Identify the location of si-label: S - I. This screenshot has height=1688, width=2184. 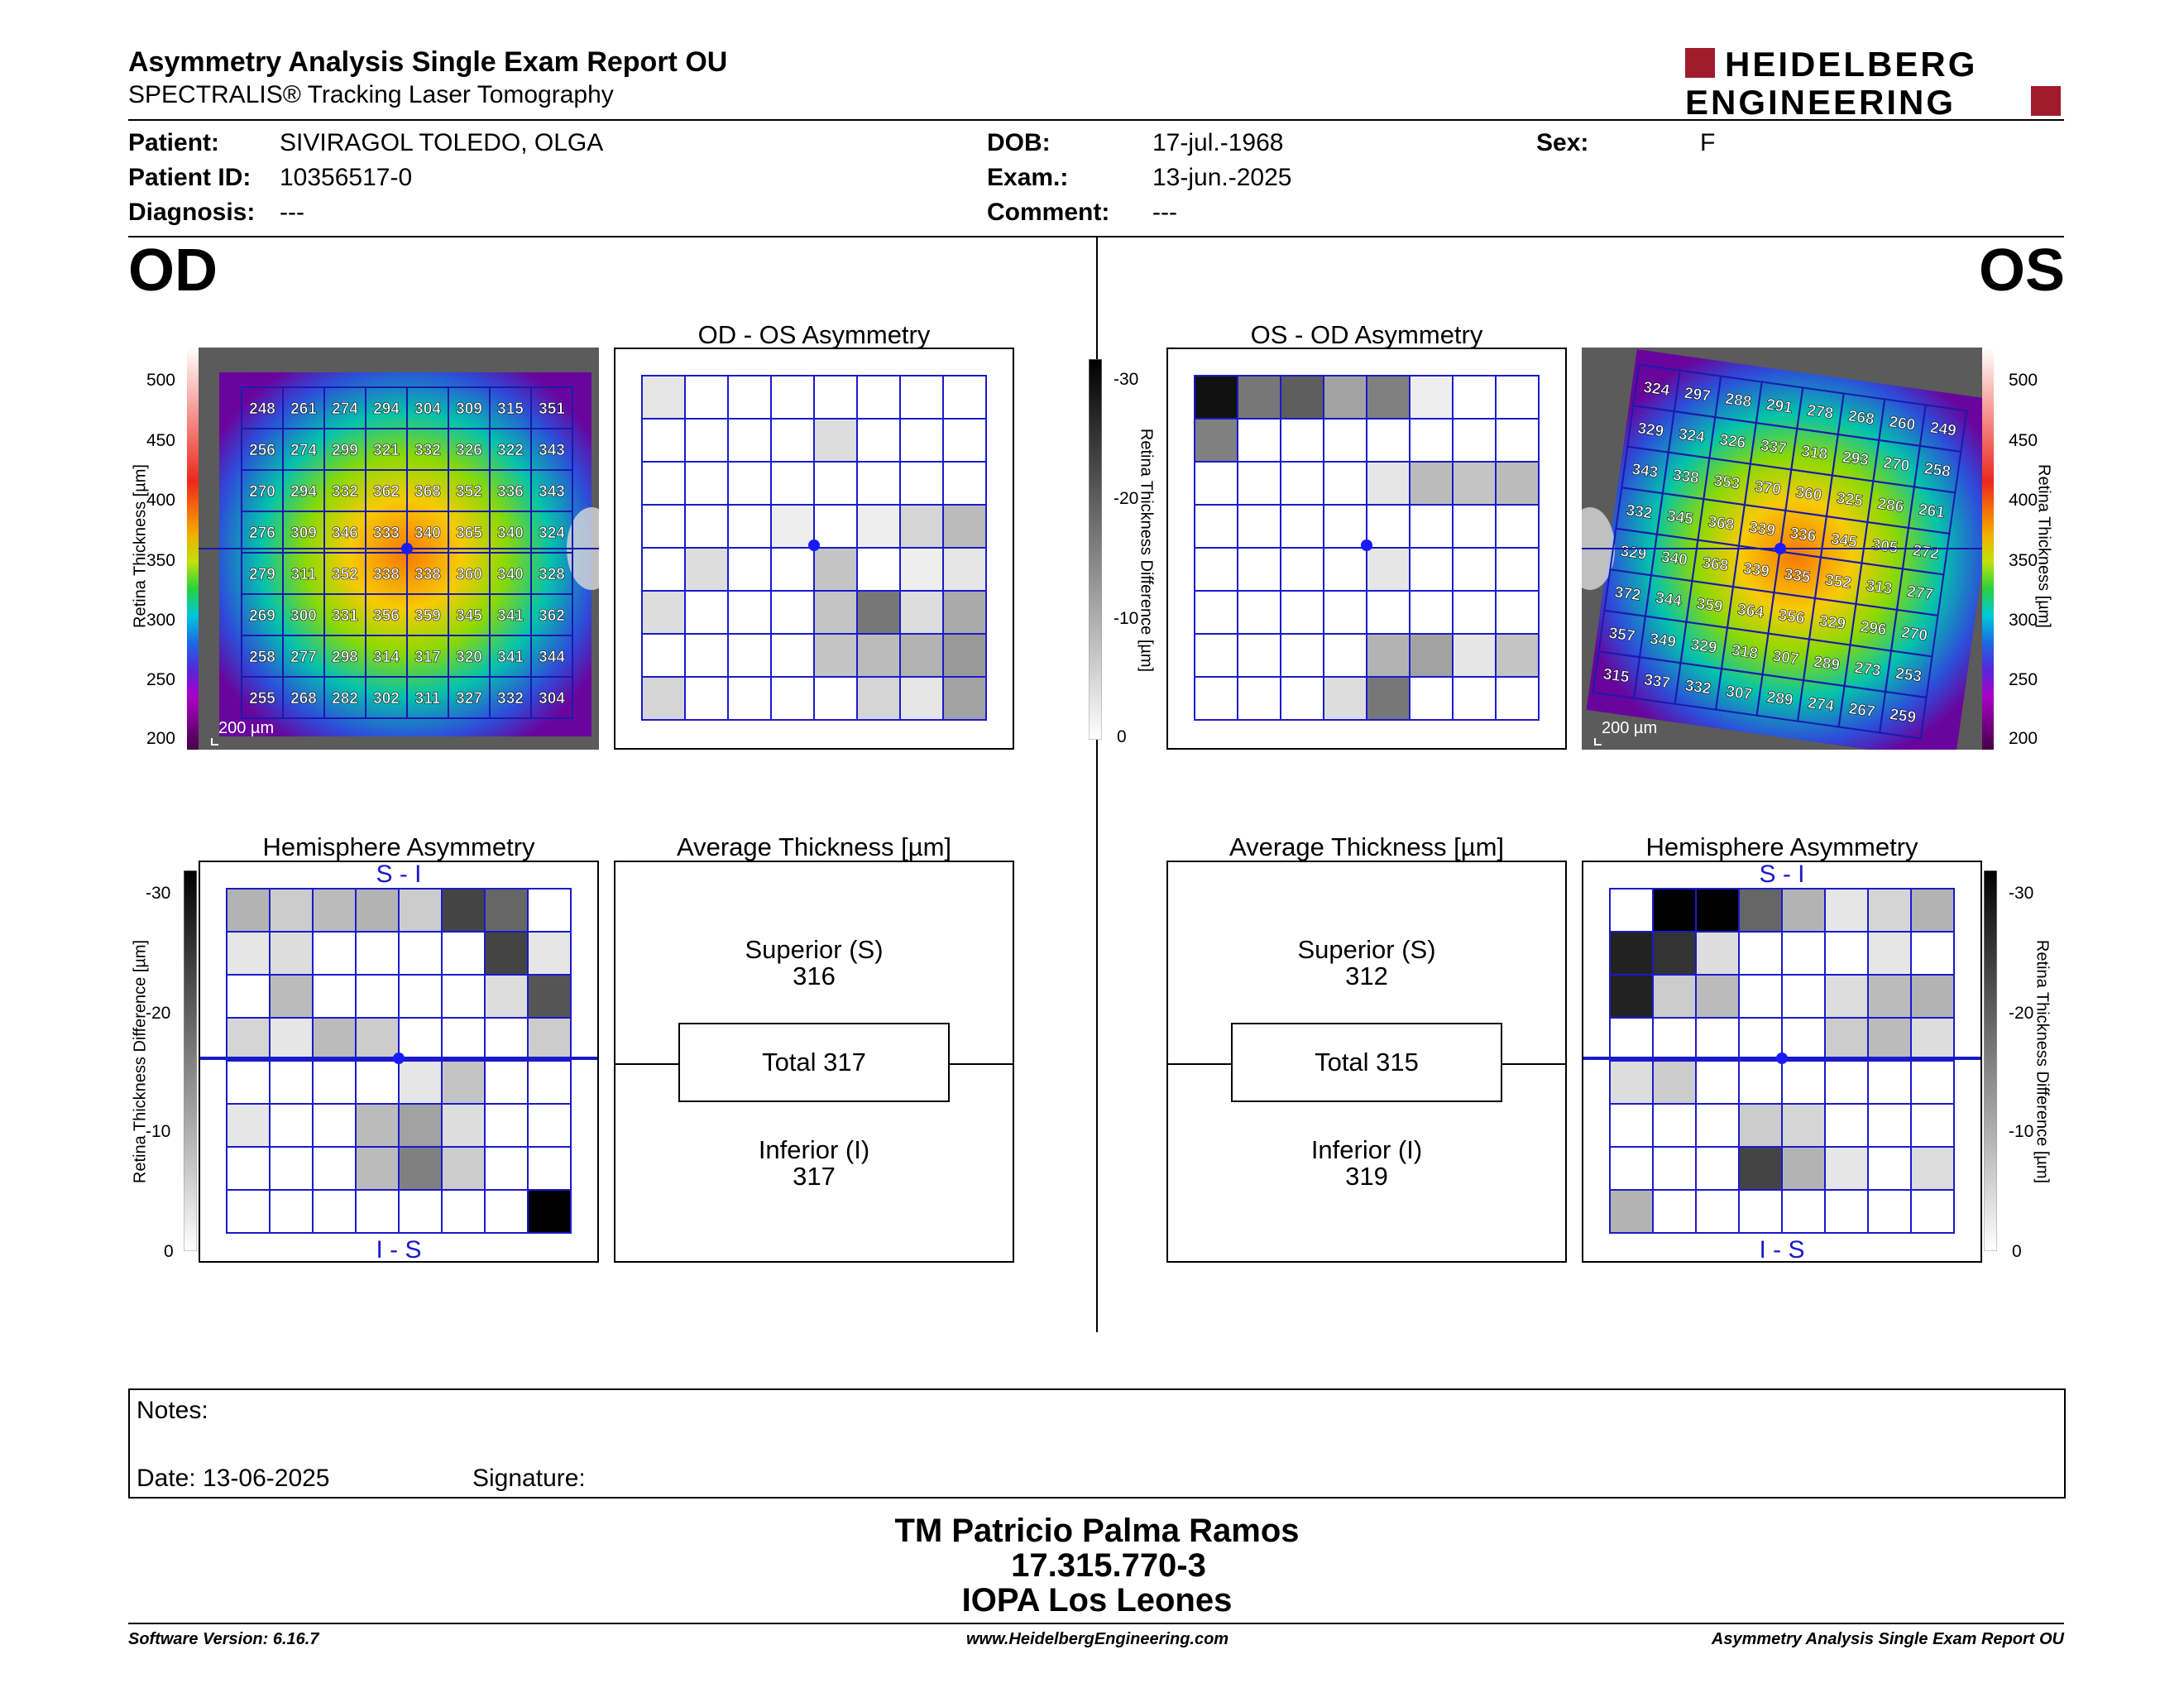
(1781, 875).